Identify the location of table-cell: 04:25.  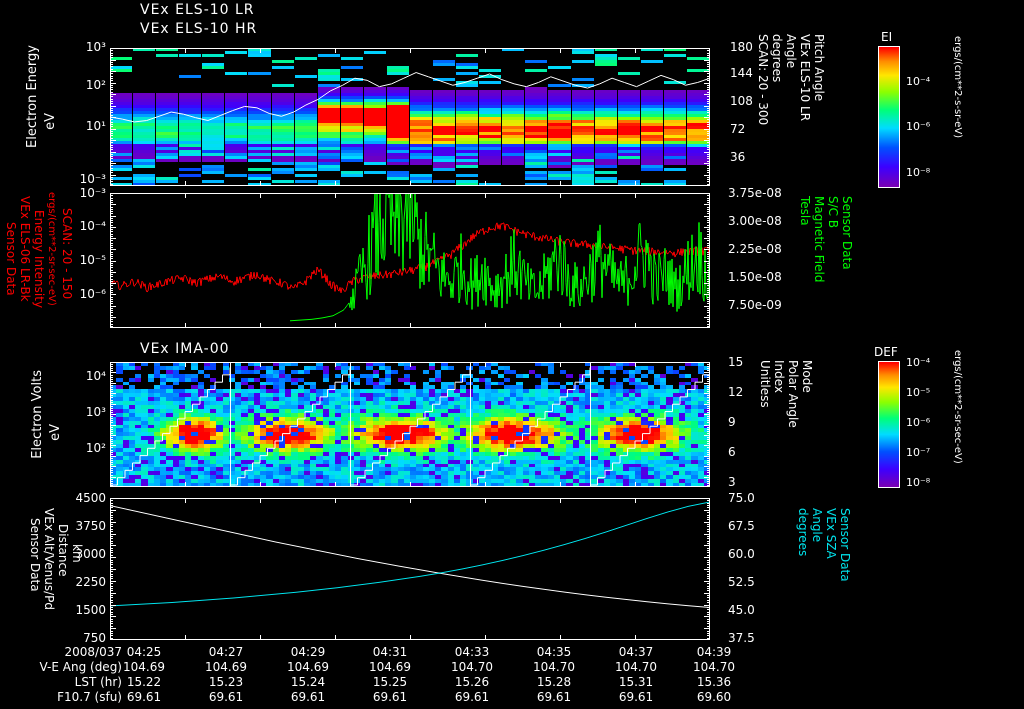
(144, 652).